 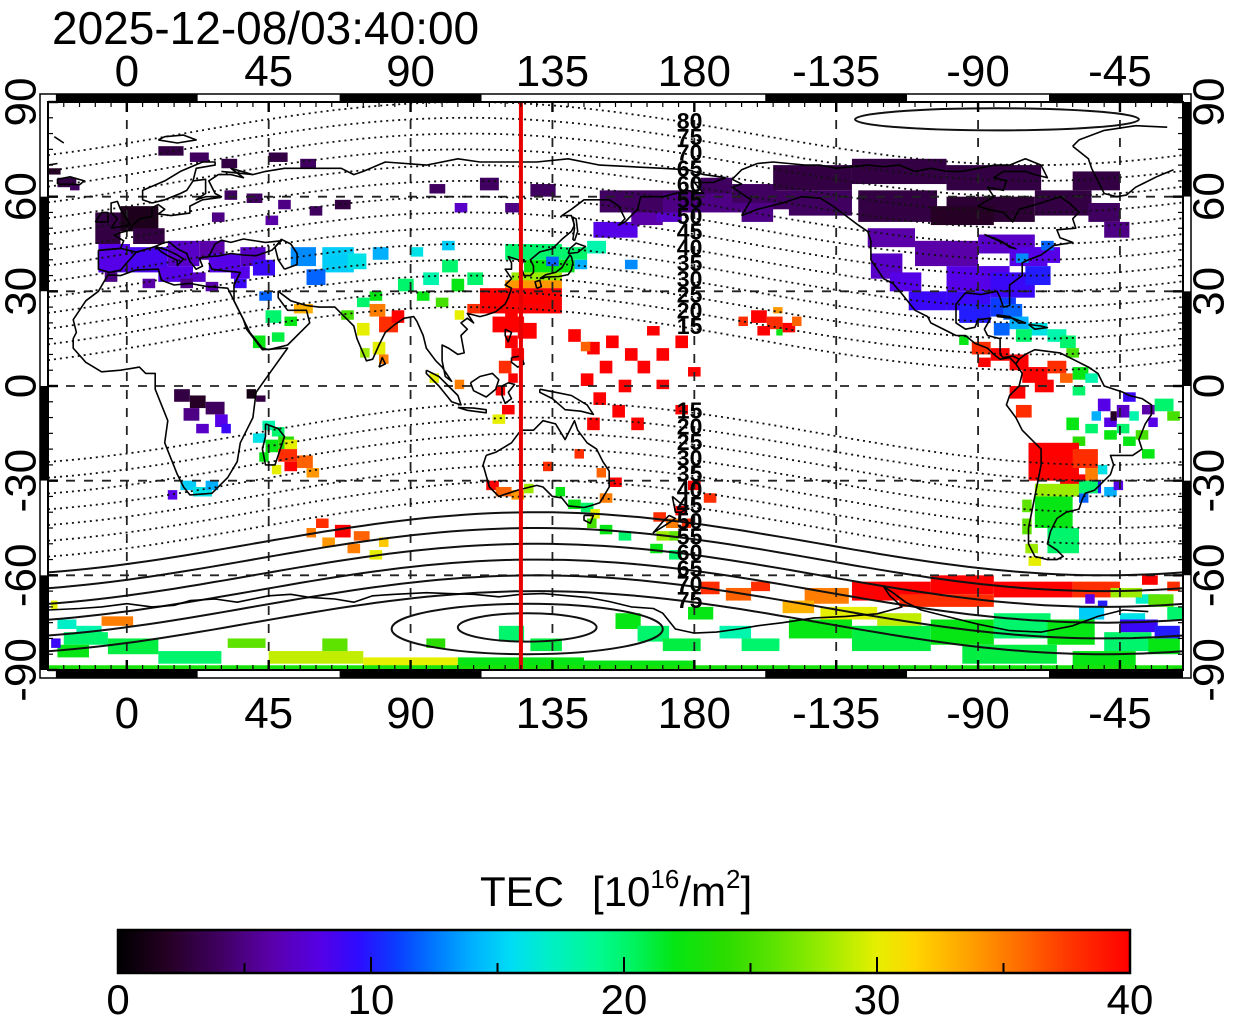 I want to click on contour-label: 40, so click(x=690, y=247).